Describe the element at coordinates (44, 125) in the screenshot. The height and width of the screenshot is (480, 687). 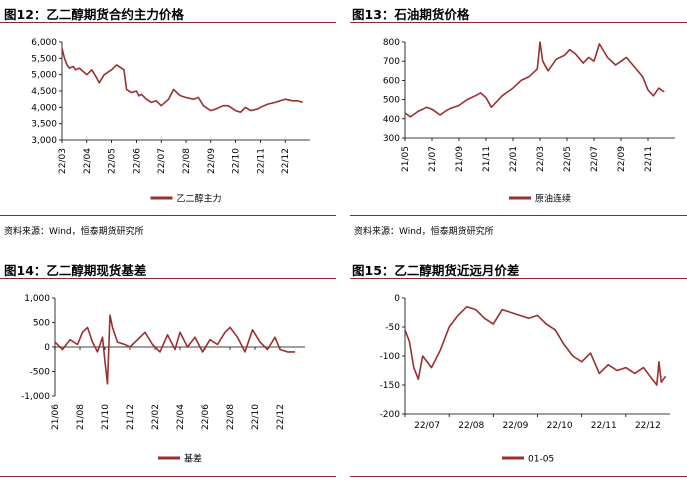
I see `y-tick-label: 3,500` at that location.